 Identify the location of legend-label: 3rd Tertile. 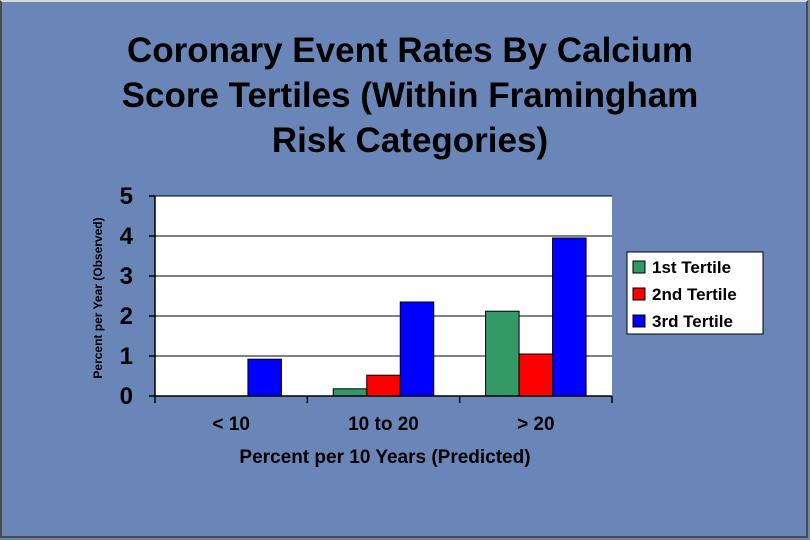
(692, 321).